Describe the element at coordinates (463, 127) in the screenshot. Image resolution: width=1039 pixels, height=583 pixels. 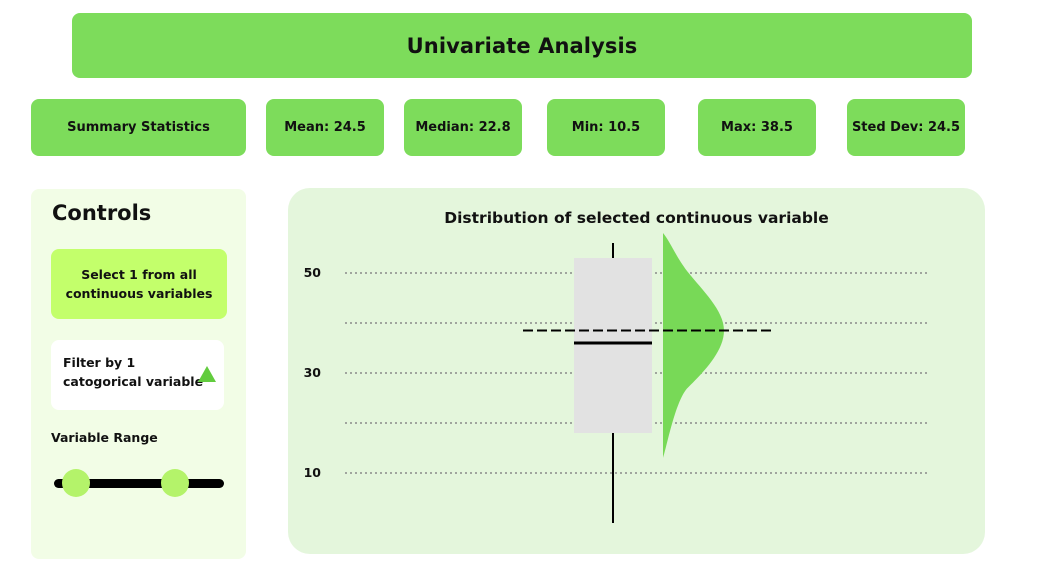
I see `median-card: Median: 22.8` at that location.